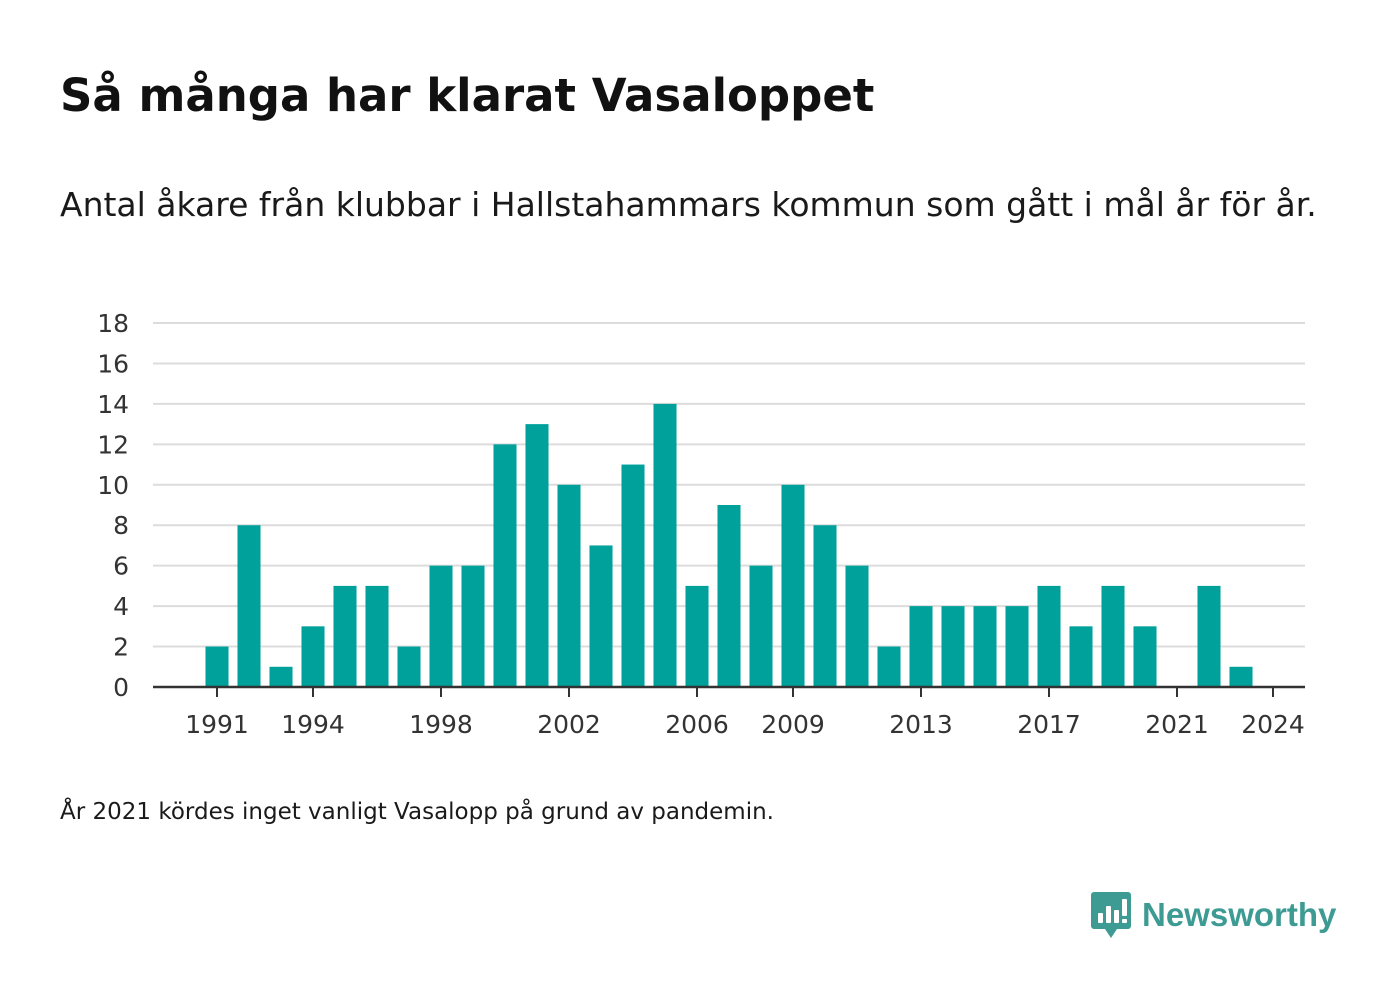  What do you see at coordinates (121, 566) in the screenshot?
I see `y-tick-label: 6` at bounding box center [121, 566].